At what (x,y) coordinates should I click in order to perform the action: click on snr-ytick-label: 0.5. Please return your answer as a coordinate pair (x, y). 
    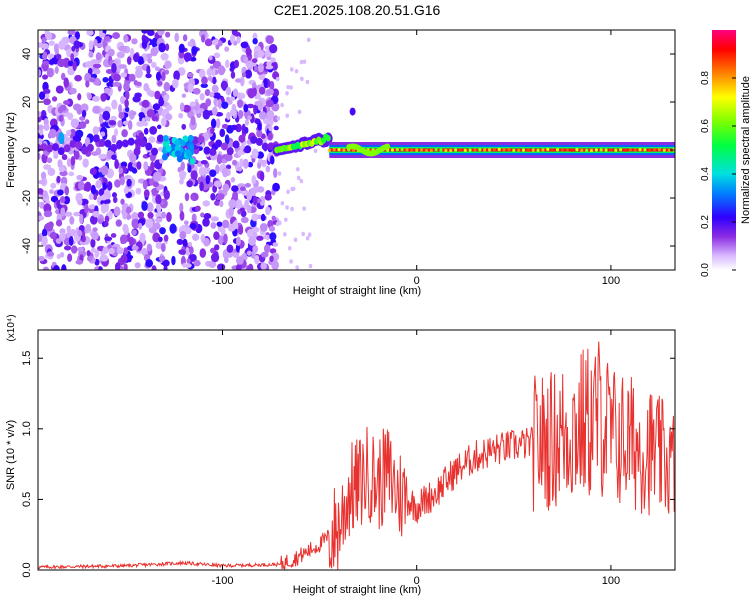
    Looking at the image, I should click on (27, 499).